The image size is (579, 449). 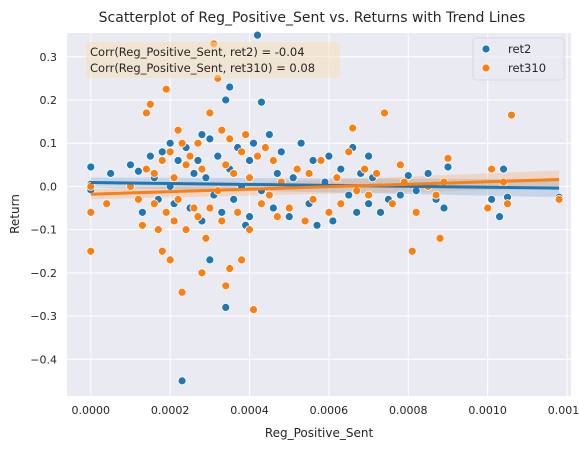 What do you see at coordinates (249, 410) in the screenshot?
I see `x-tick-label: 0.0004` at bounding box center [249, 410].